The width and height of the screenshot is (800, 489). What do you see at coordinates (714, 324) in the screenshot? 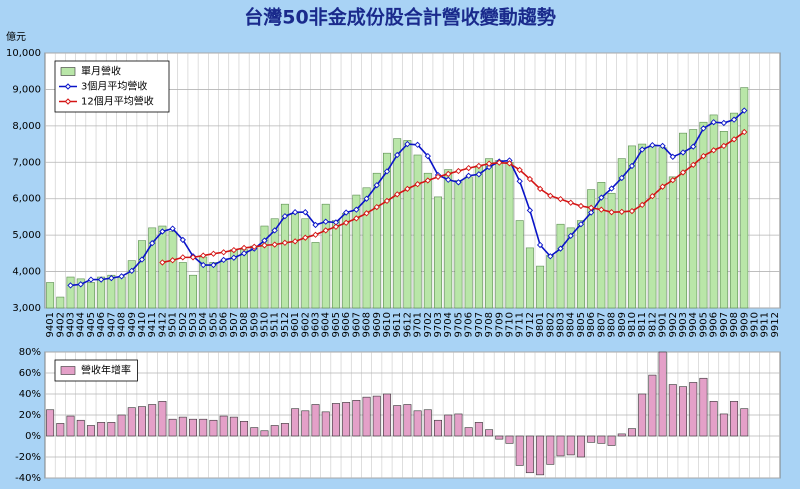
I see `x-tick-label: 9906` at bounding box center [714, 324].